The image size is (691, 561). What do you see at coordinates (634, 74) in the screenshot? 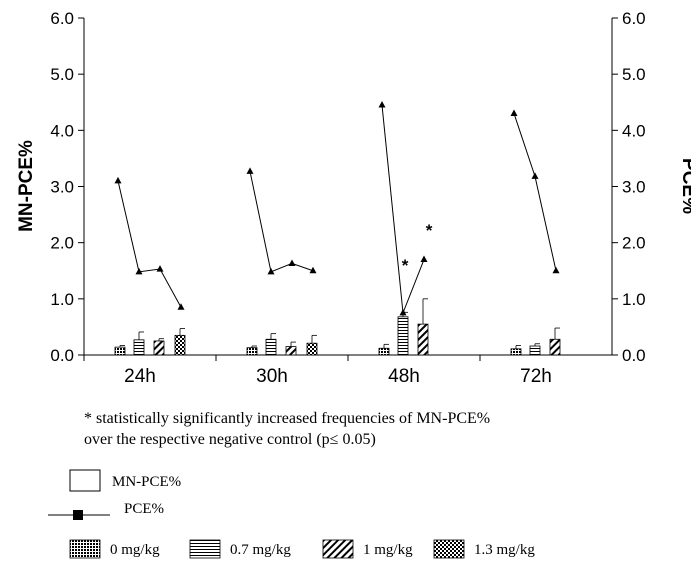
I see `y-tick-label-right: 5.0` at bounding box center [634, 74].